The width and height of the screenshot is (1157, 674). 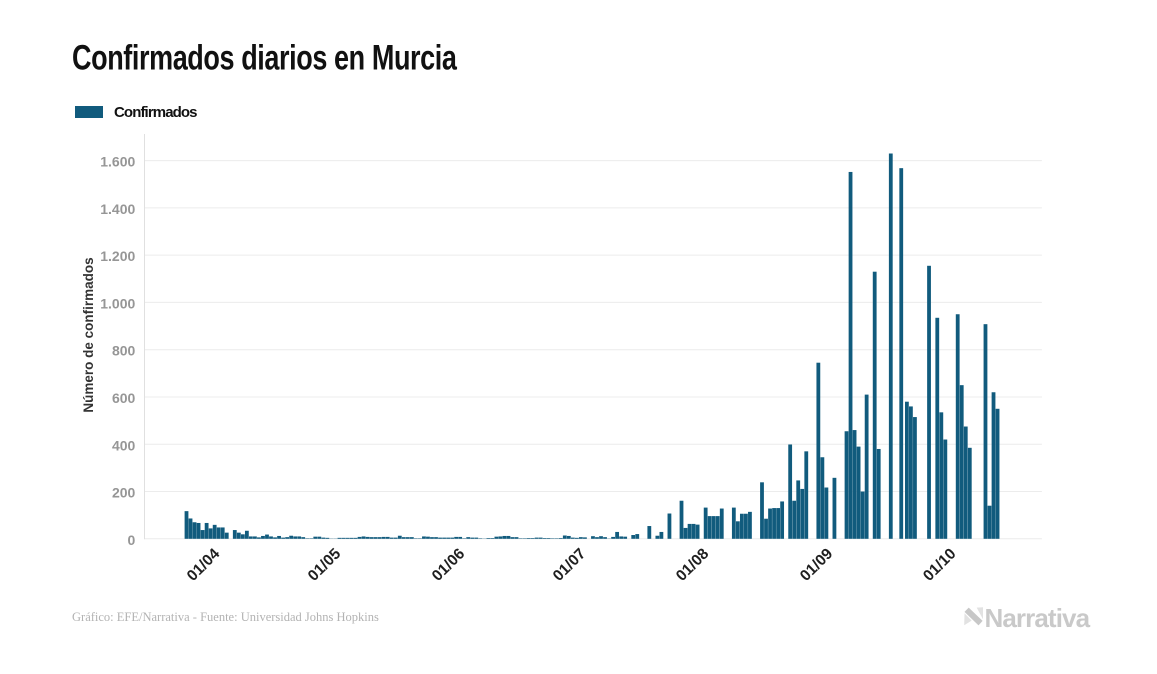 What do you see at coordinates (449, 565) in the screenshot?
I see `svg-text: 01/06` at bounding box center [449, 565].